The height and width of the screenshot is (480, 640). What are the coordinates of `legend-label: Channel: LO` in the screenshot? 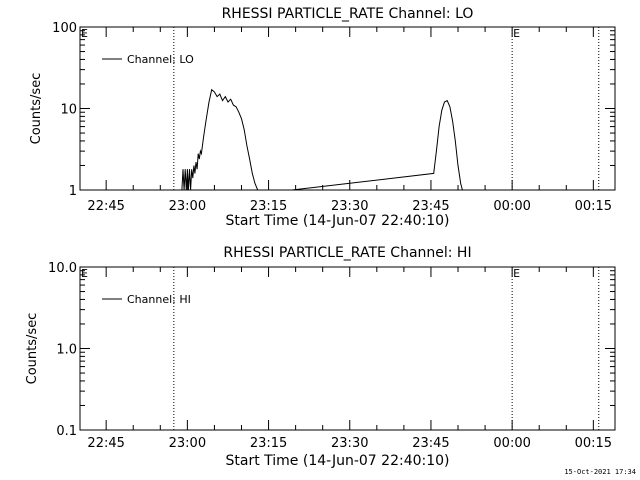 It's located at (160, 59).